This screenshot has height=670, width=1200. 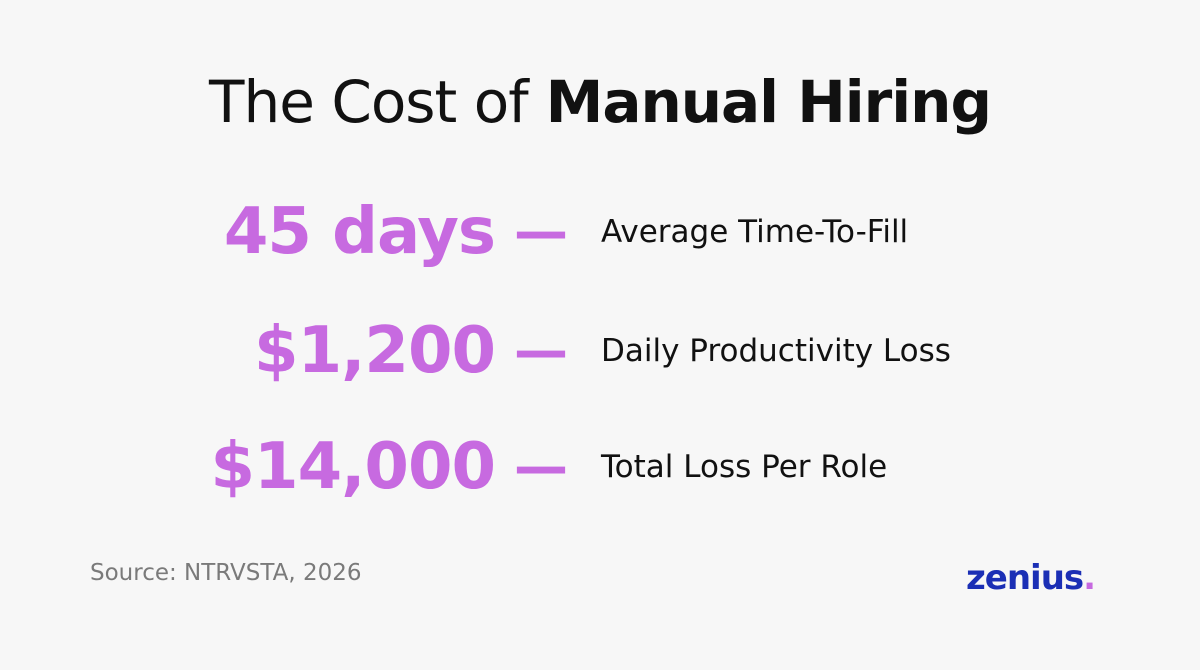 I want to click on stat-row: $1,200 — Daily Productivity Loss, so click(x=600, y=351).